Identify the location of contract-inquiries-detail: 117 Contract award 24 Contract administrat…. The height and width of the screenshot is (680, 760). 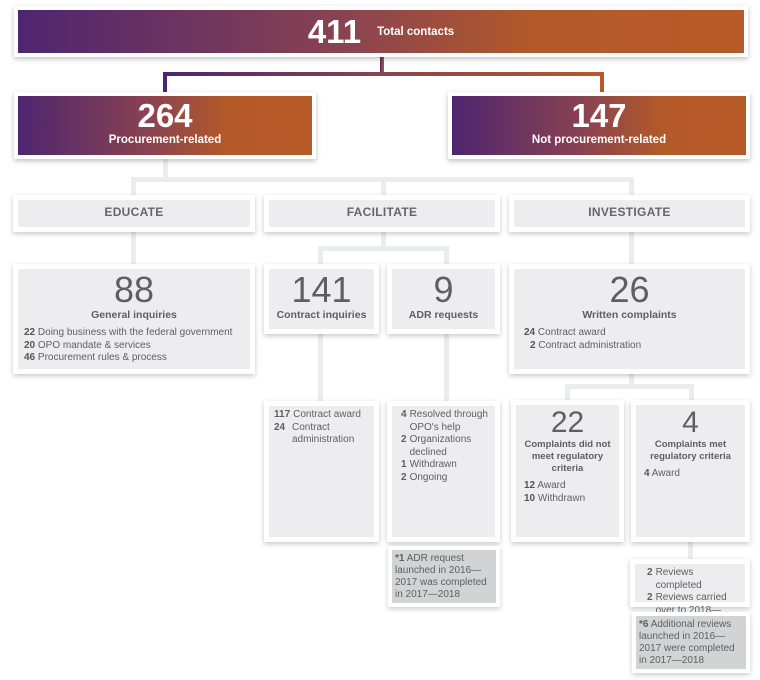
(321, 471).